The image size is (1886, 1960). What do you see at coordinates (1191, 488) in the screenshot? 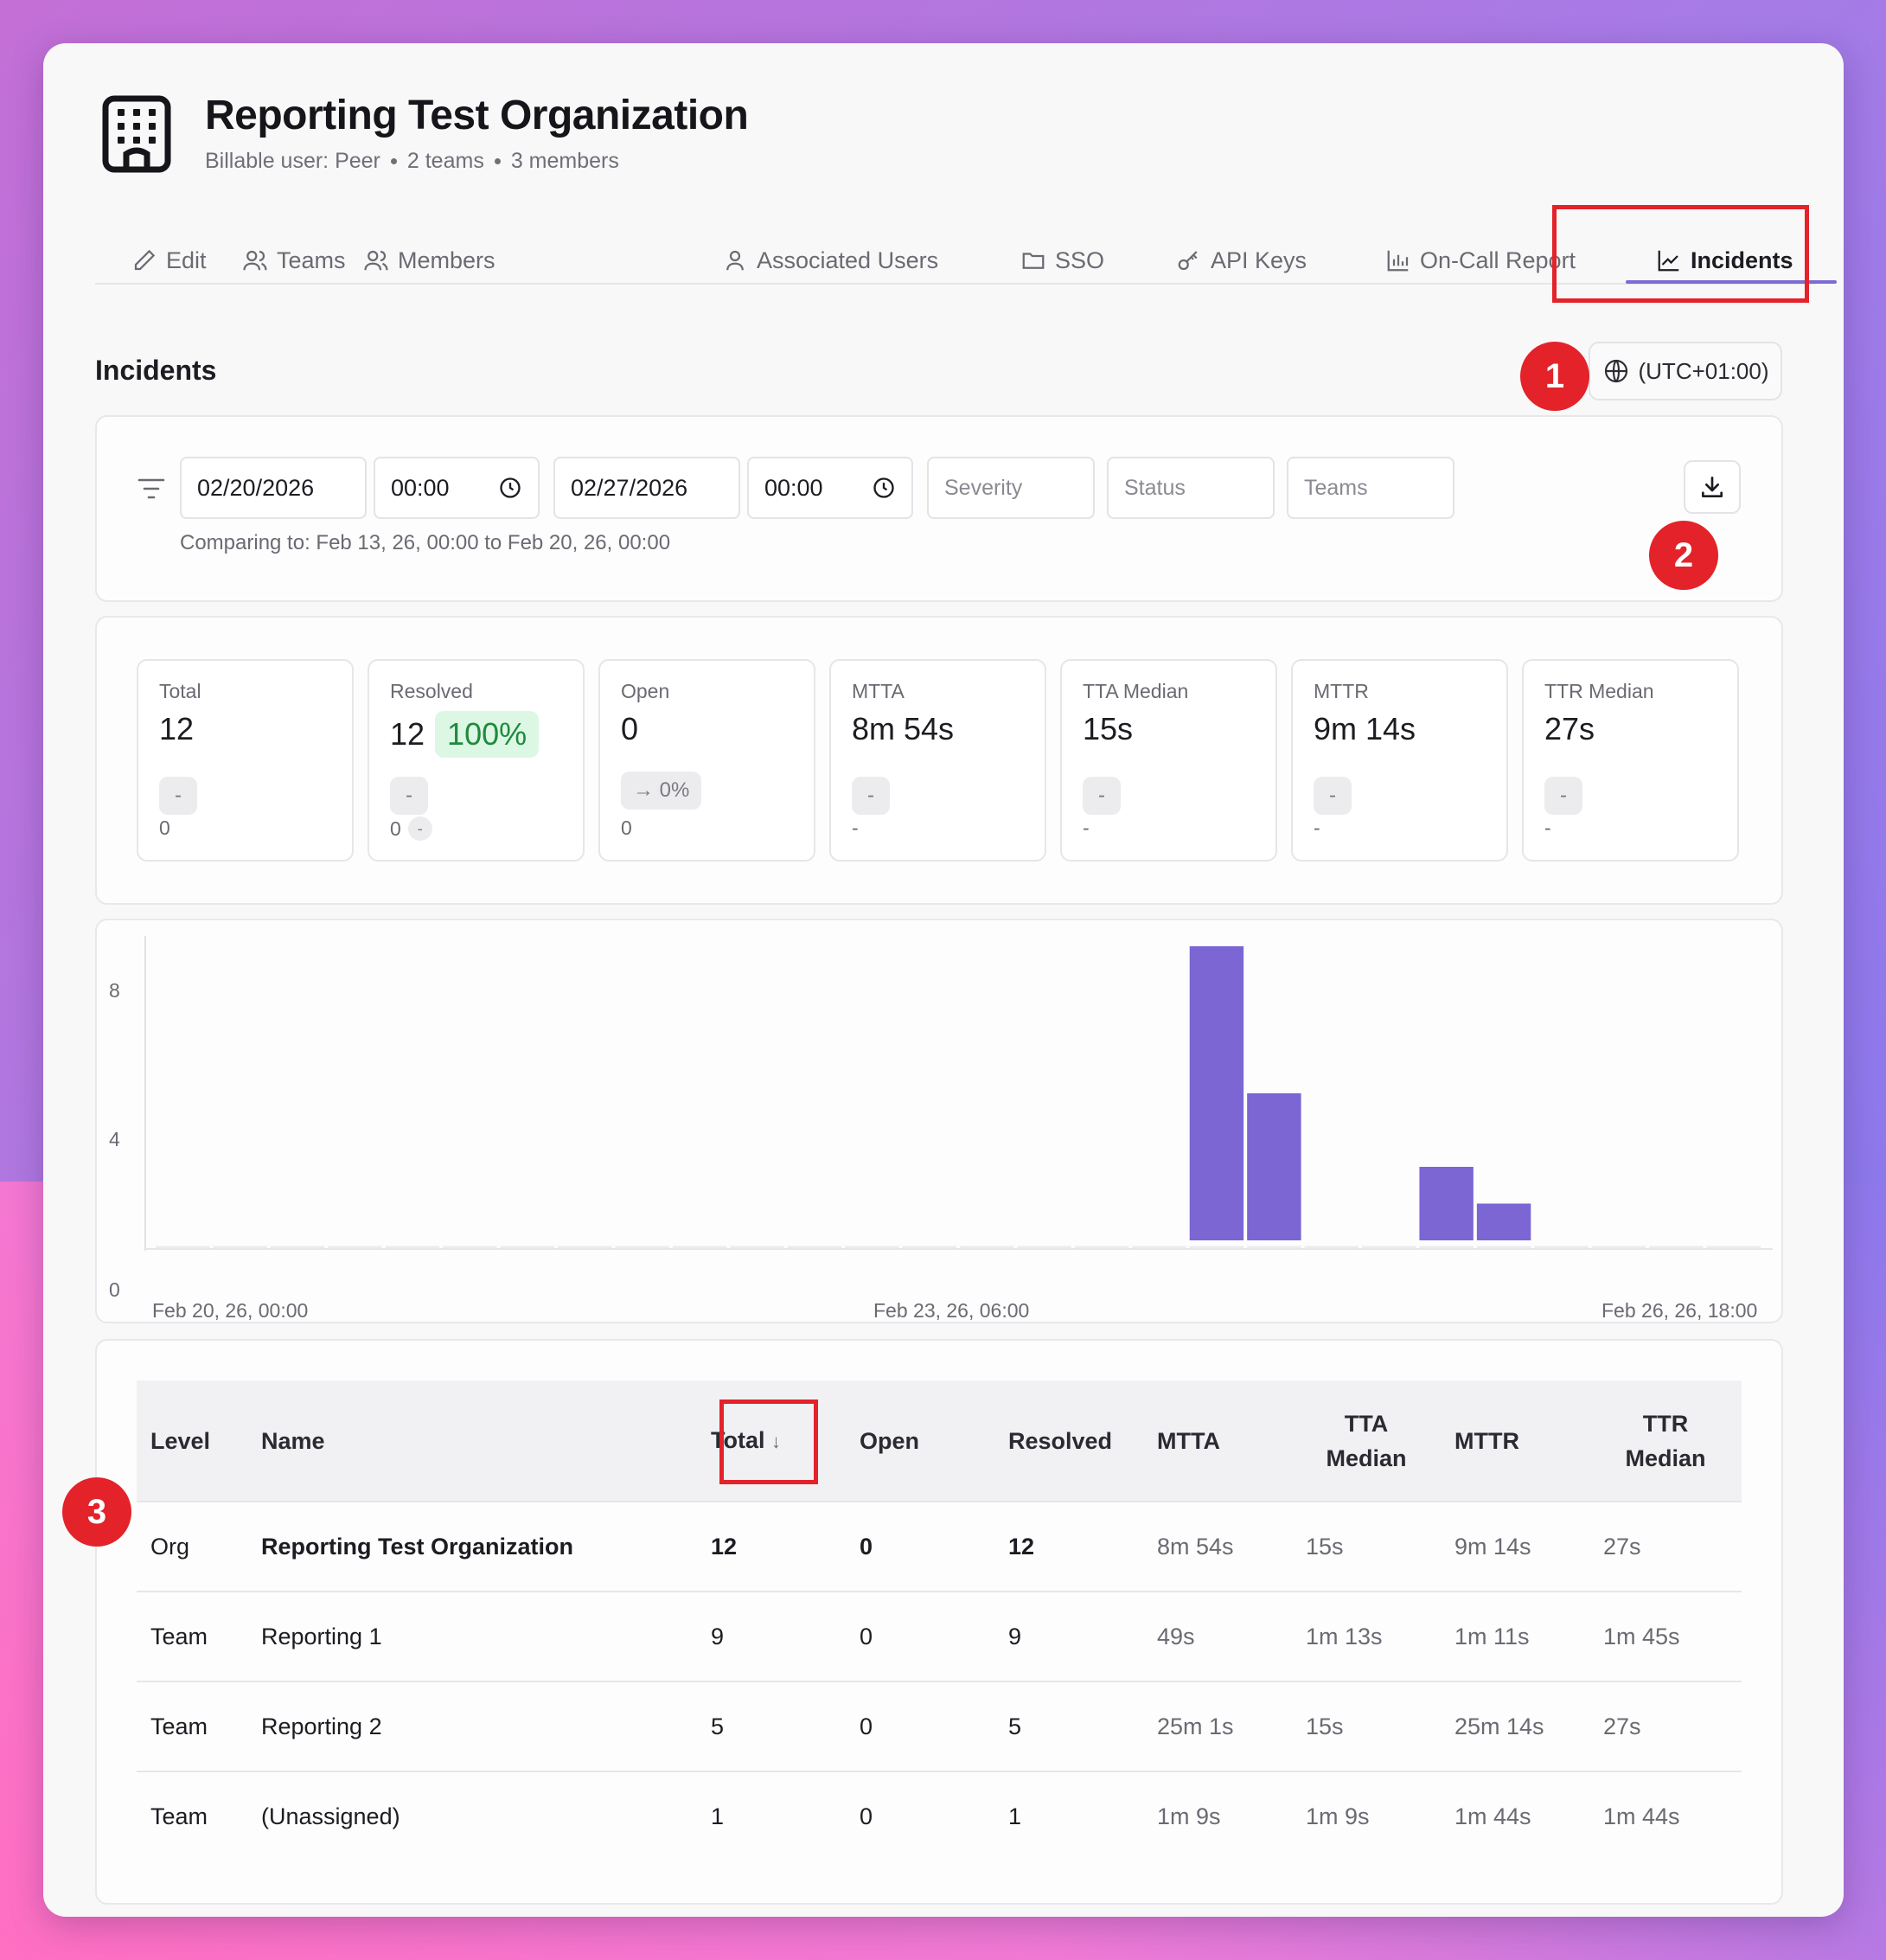
I see `status-select: Status` at bounding box center [1191, 488].